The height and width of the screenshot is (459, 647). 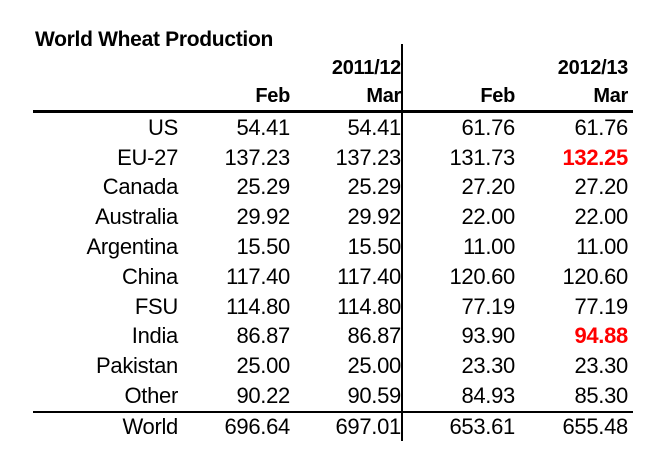 I want to click on table-row-india: India 86.87 86.87 93.90 94.88, so click(x=333, y=336).